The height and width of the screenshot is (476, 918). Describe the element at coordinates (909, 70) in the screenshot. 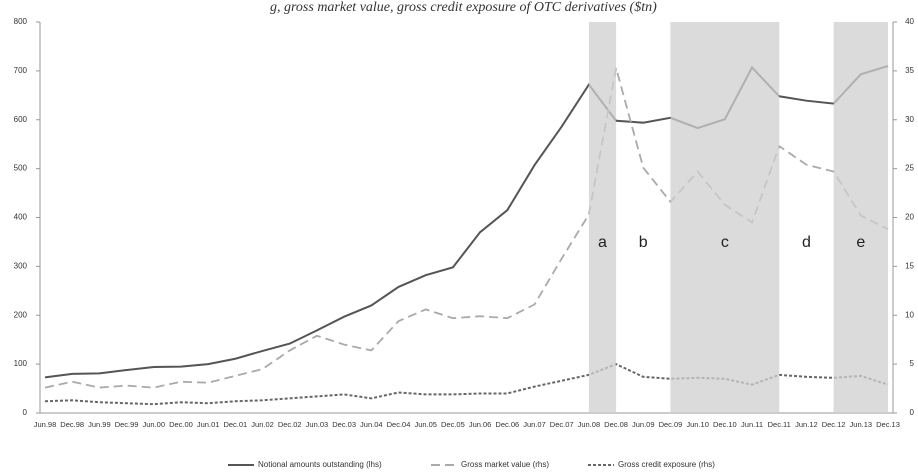

I see `y2-tick-label: 35` at that location.